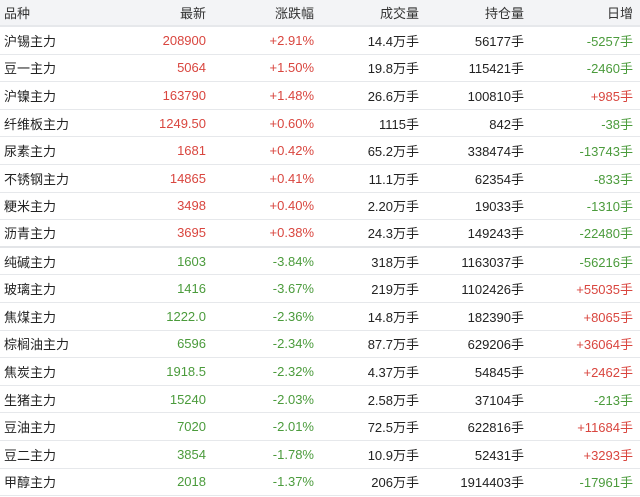 The height and width of the screenshot is (497, 640). I want to click on open-interest-cell: 338474手, so click(495, 152).